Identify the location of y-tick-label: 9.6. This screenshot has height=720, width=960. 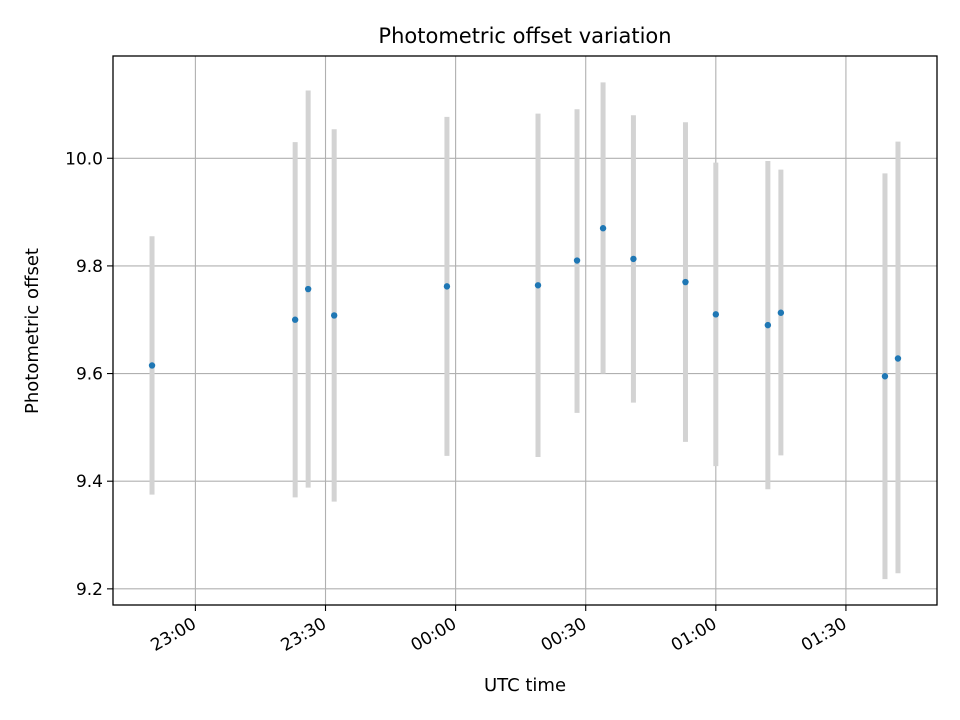
(89, 375).